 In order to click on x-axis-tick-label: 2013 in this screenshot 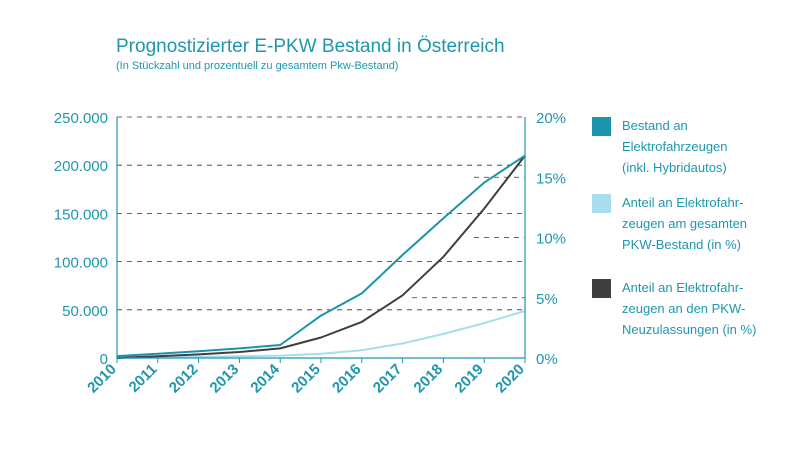, I will do `click(225, 379)`.